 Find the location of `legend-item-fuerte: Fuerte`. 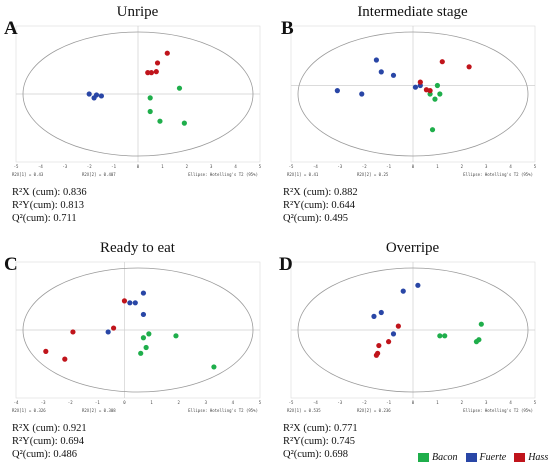

legend-item-fuerte: Fuerte is located at coordinates (486, 457).